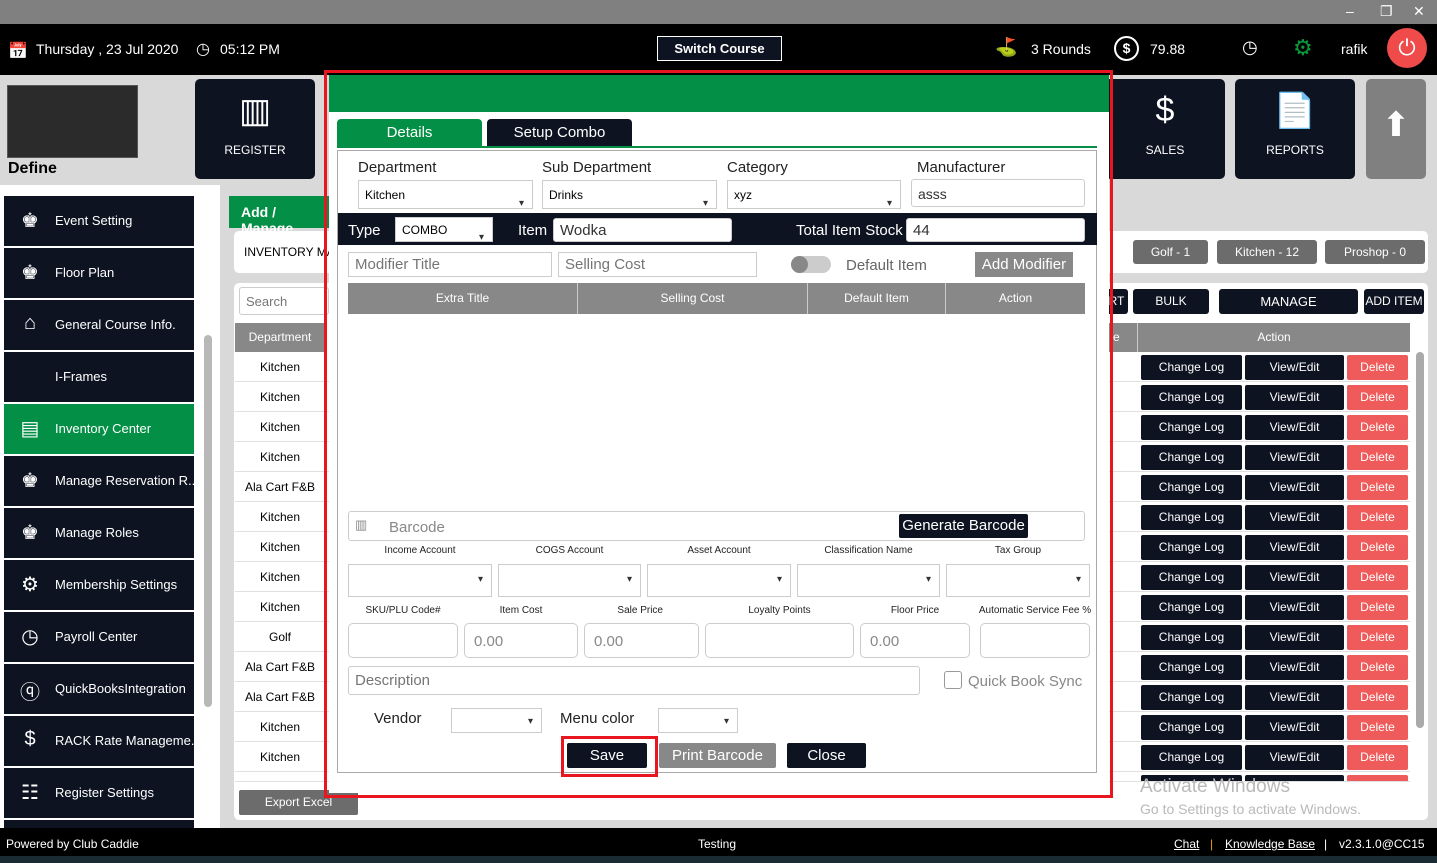  I want to click on sidebar-item-quickbooksintegration: ⓠ QuickBooksIntegration, so click(99, 689).